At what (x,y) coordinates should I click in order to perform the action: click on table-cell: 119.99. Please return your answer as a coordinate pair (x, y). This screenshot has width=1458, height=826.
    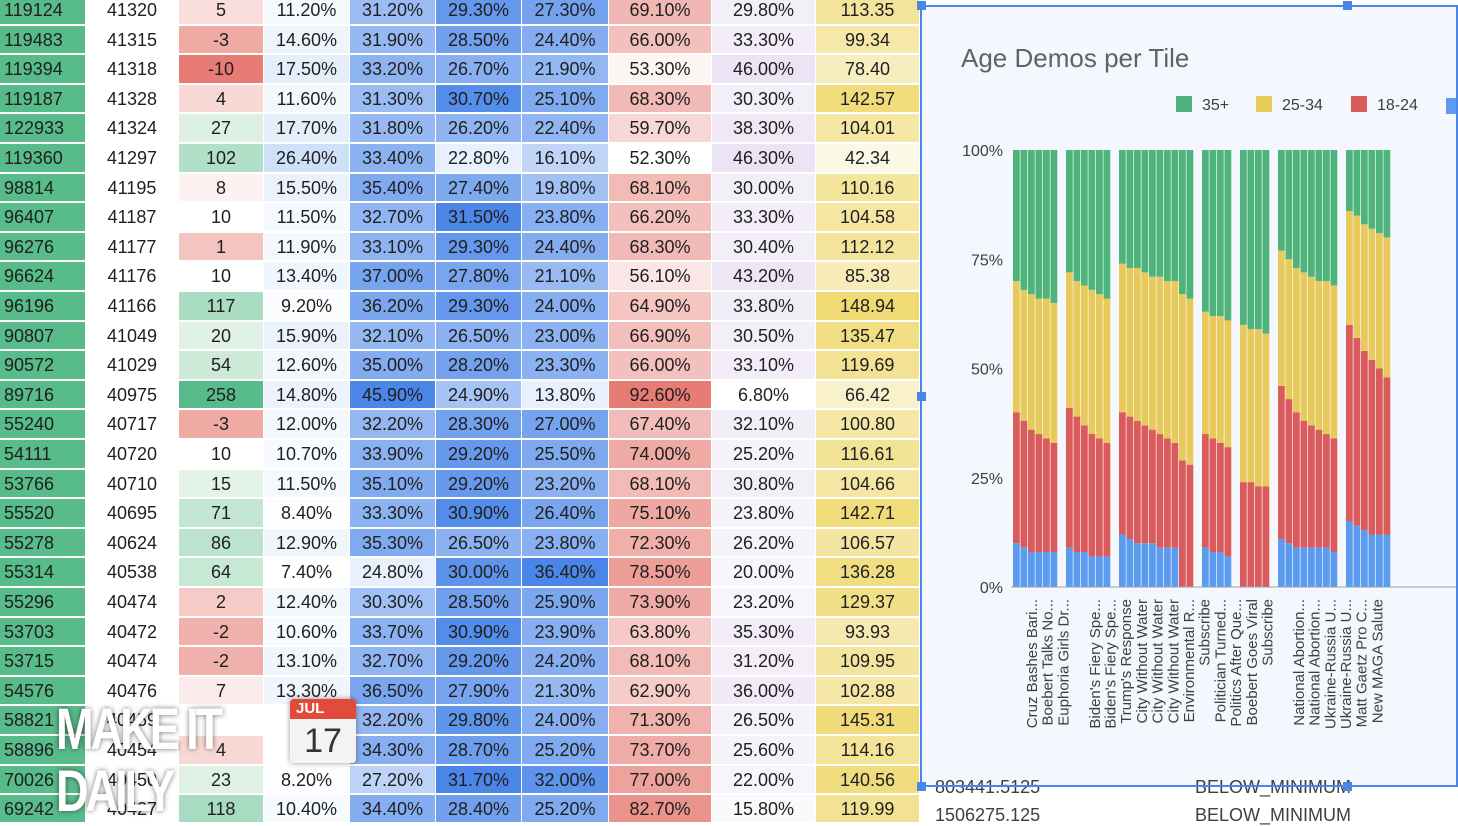
    Looking at the image, I should click on (868, 808).